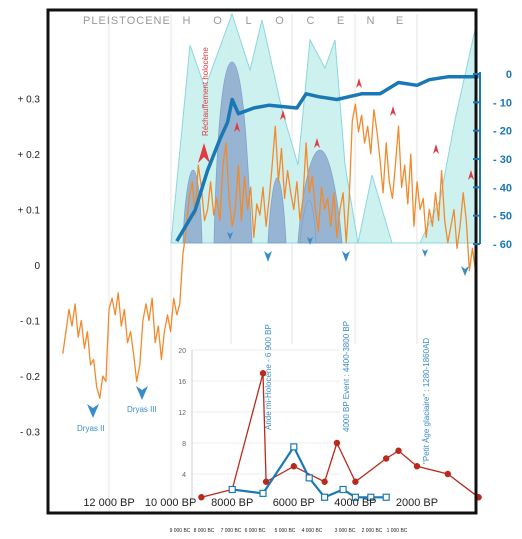 This screenshot has width=522, height=539. I want to click on warm-markers, so click(336, 129).